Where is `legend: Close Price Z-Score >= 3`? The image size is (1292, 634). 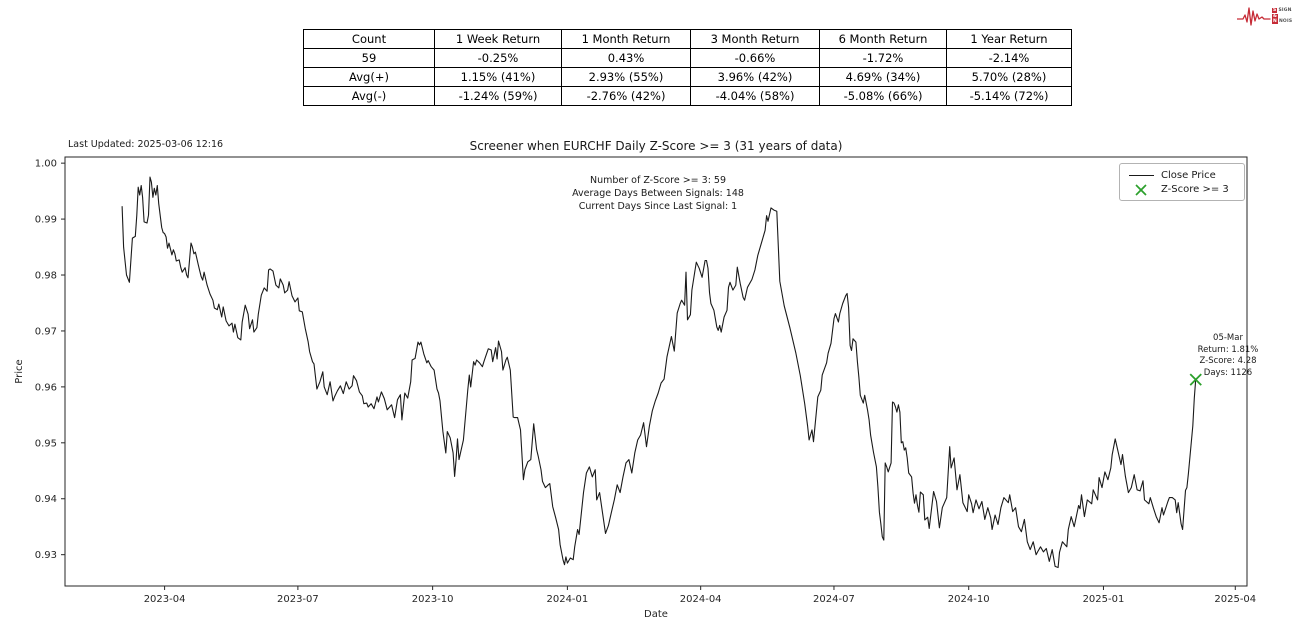
legend: Close Price Z-Score >= 3 is located at coordinates (1182, 182).